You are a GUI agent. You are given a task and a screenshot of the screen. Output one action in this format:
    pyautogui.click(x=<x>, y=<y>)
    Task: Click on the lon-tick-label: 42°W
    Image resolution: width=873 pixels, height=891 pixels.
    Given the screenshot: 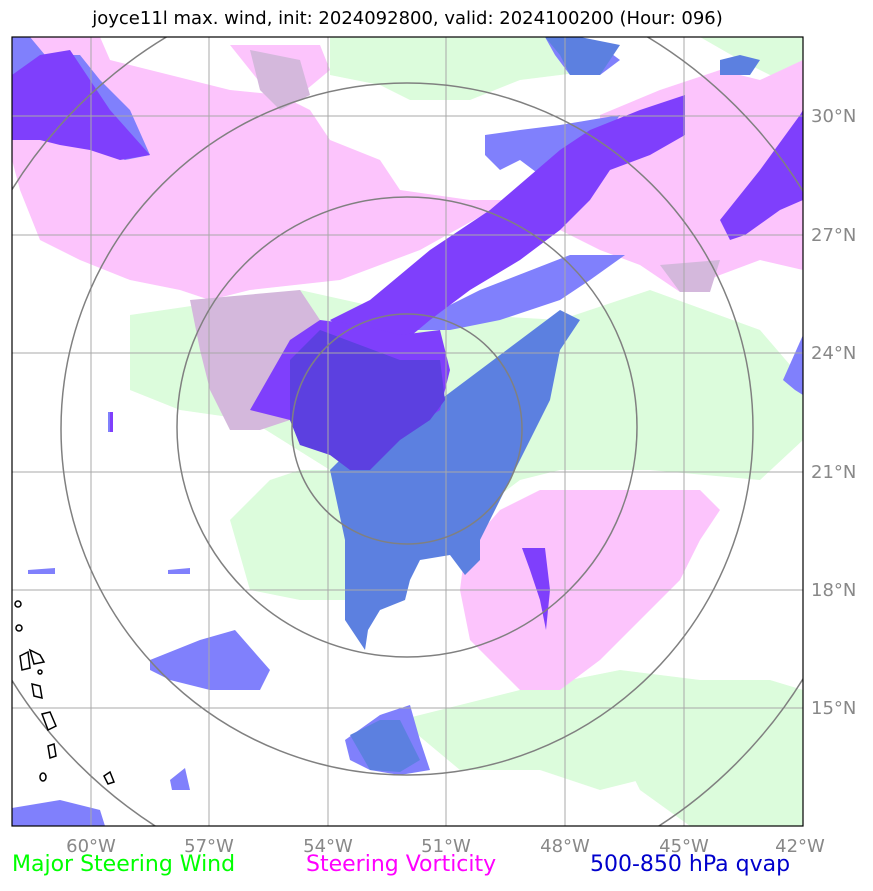 What is the action you would take?
    pyautogui.click(x=800, y=846)
    